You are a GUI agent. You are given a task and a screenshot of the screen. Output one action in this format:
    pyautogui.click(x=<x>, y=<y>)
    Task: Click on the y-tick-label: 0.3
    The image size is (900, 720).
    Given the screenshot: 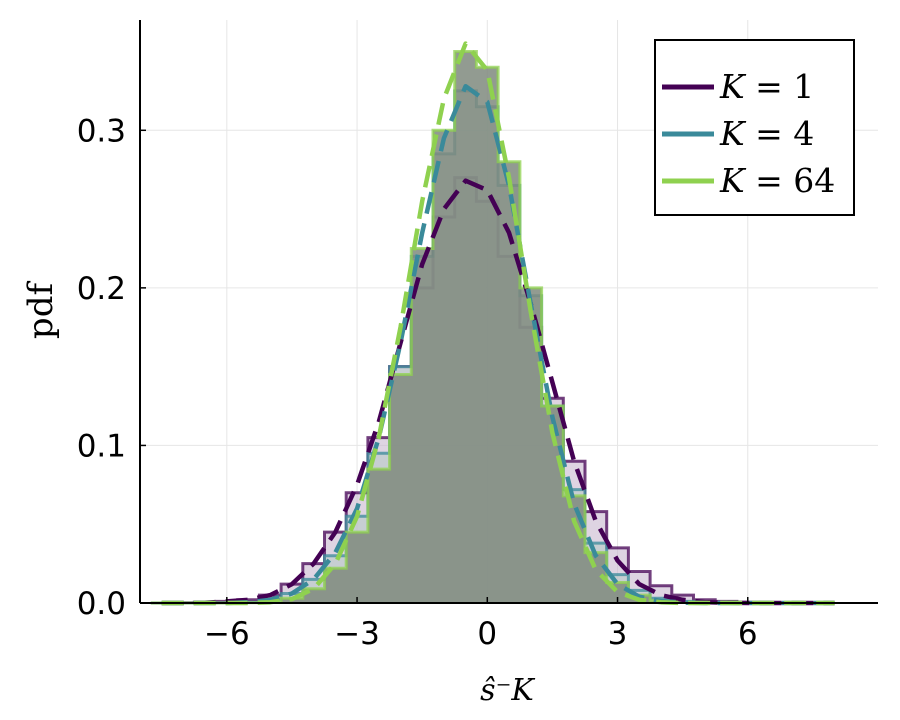 What is the action you would take?
    pyautogui.click(x=101, y=131)
    